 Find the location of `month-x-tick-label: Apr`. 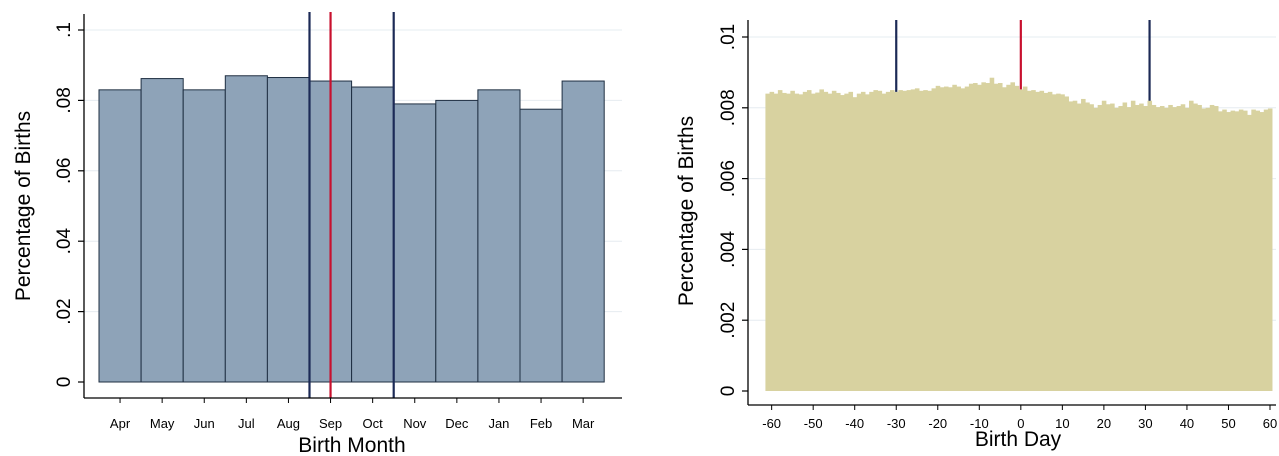

month-x-tick-label: Apr is located at coordinates (120, 423).